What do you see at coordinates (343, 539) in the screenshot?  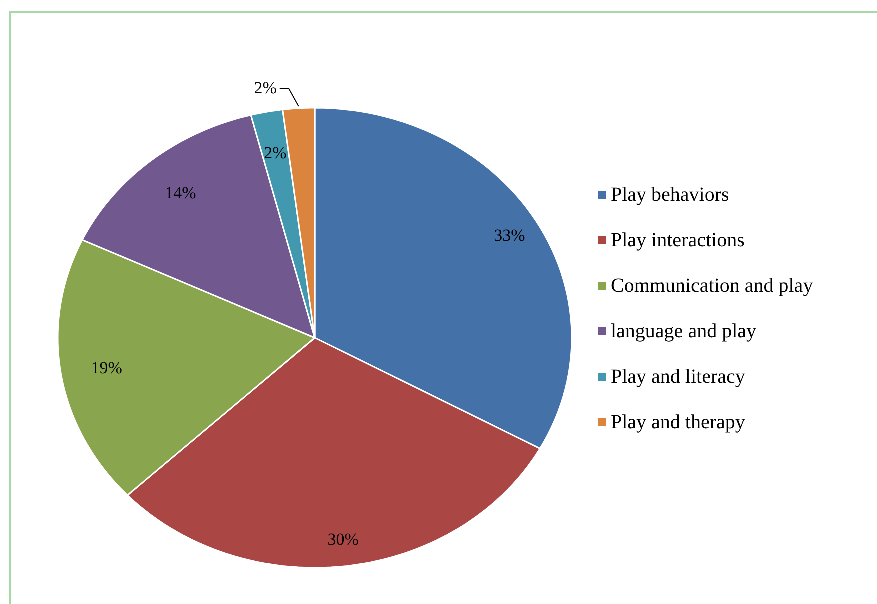 I see `data-label: 30%` at bounding box center [343, 539].